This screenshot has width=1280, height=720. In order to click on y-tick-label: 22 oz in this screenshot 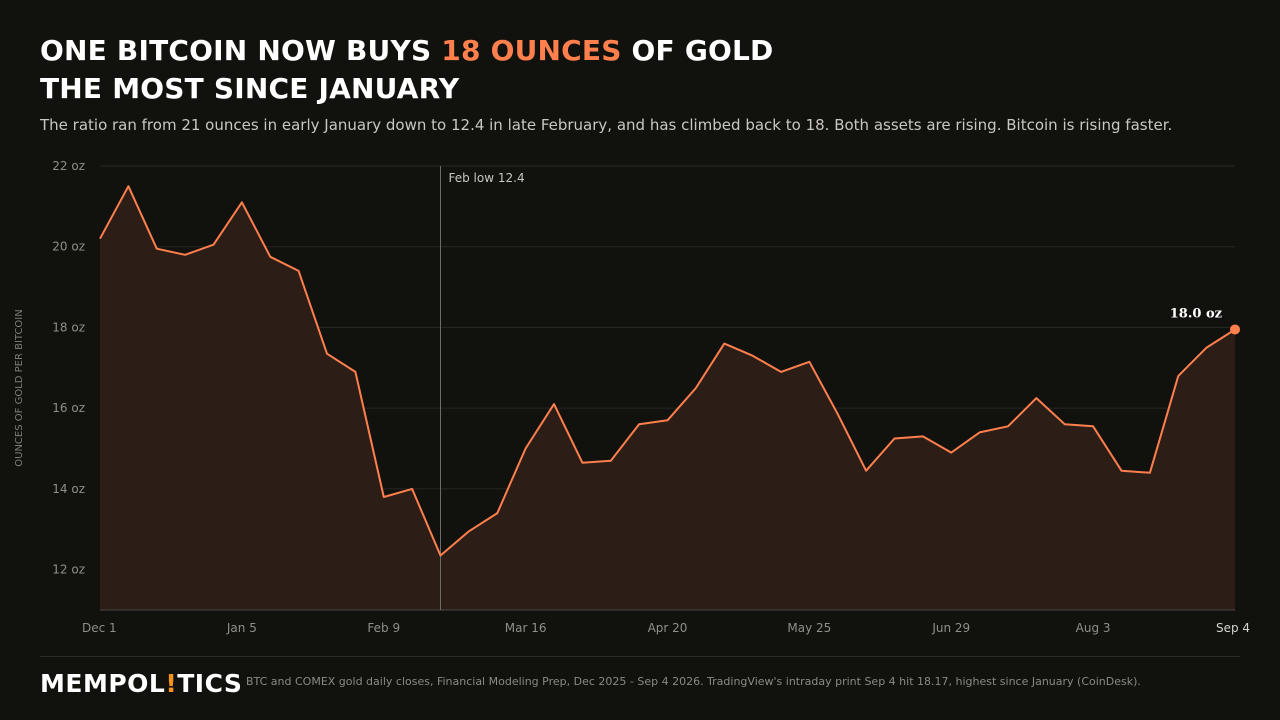, I will do `click(68, 166)`.